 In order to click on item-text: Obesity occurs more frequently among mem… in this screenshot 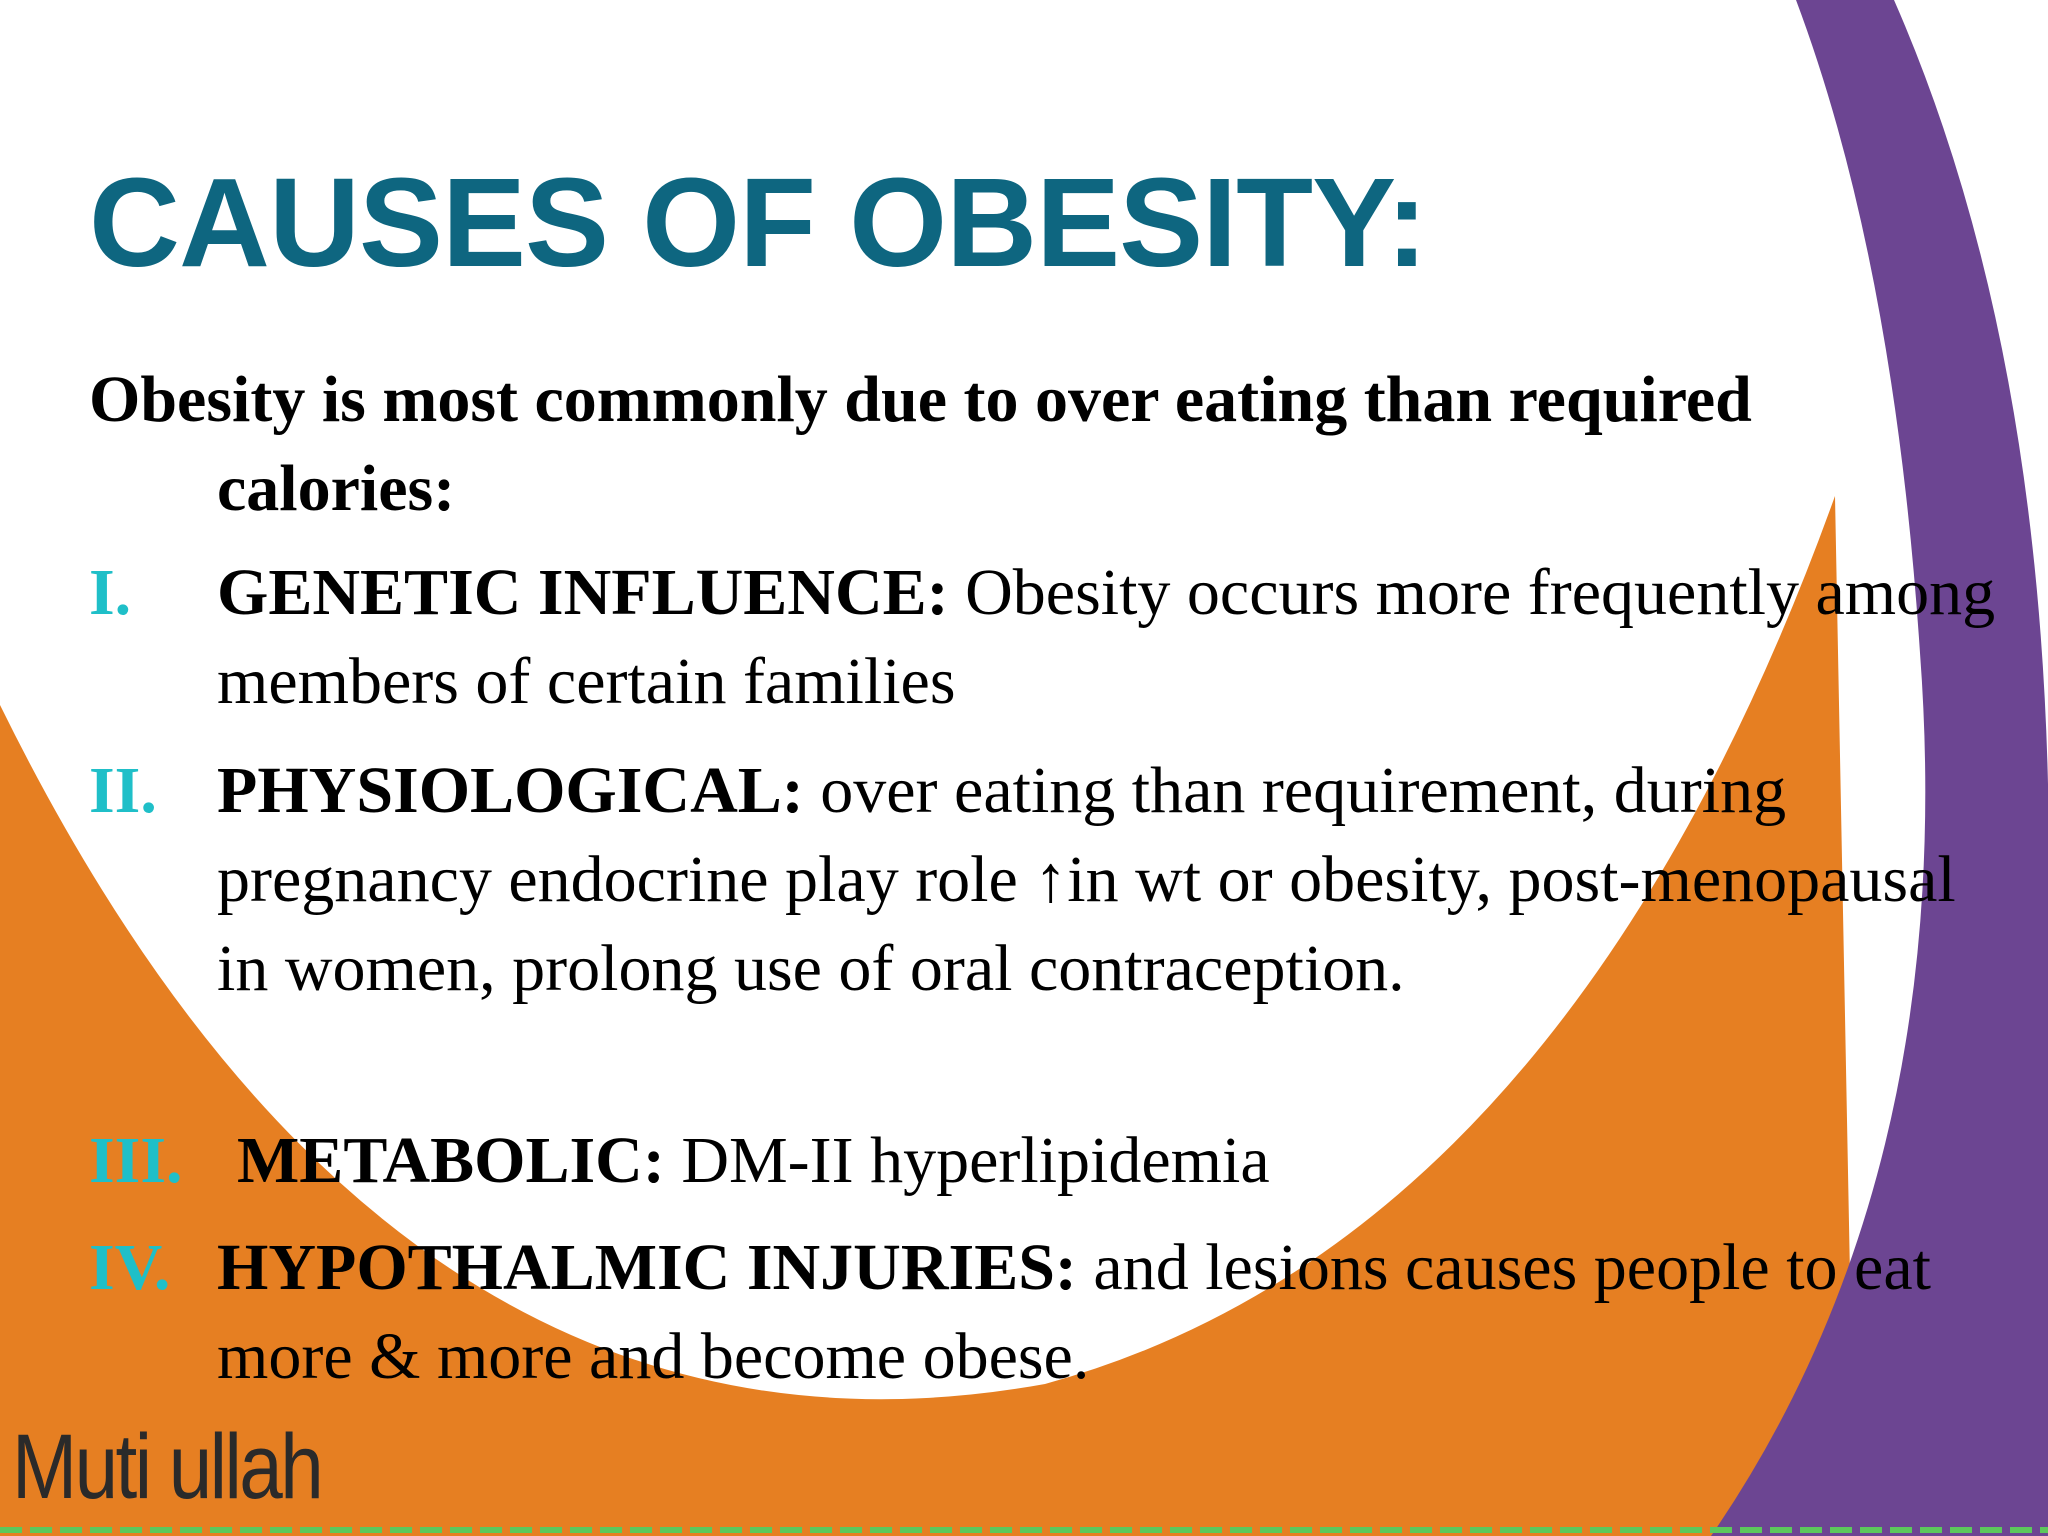, I will do `click(1106, 637)`.